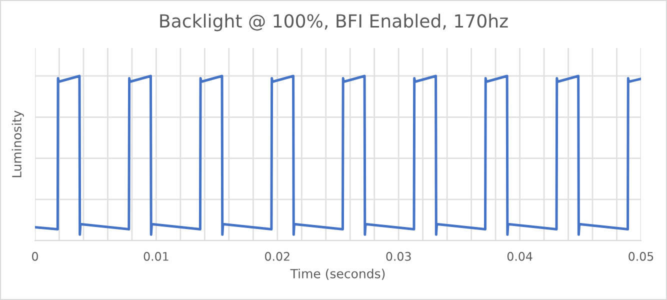 The width and height of the screenshot is (667, 300). Describe the element at coordinates (519, 256) in the screenshot. I see `x-tick-label: 0.04` at that location.